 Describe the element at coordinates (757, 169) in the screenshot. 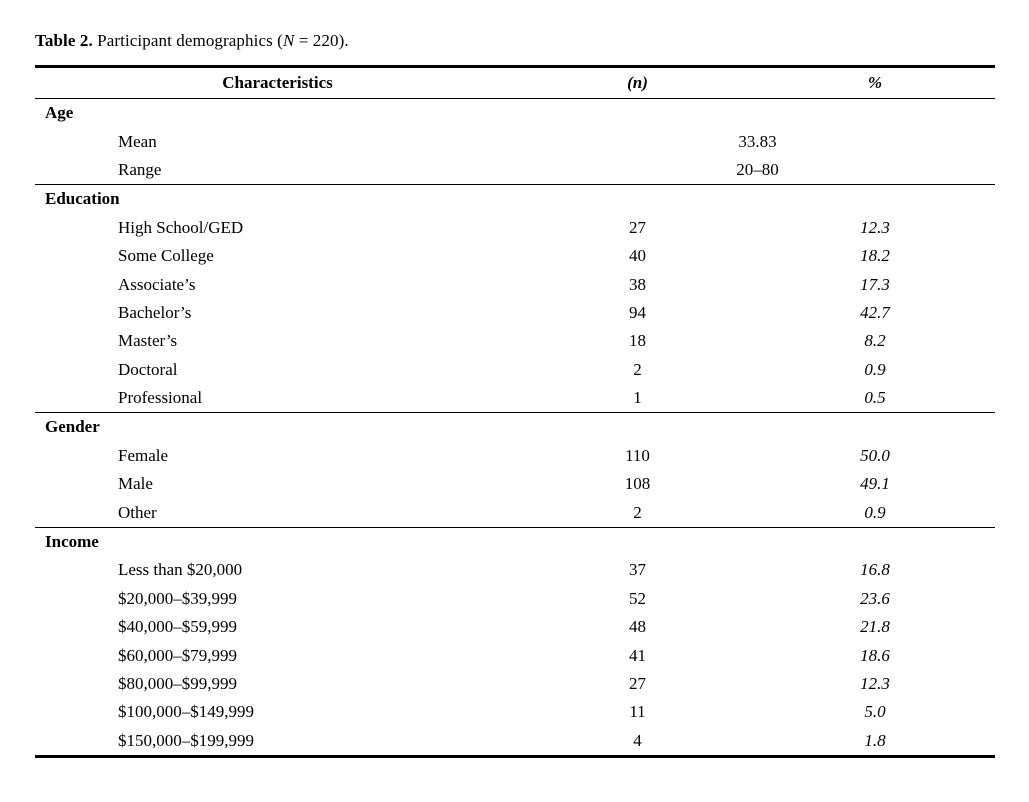

I see `row-span-value: 20–80` at that location.